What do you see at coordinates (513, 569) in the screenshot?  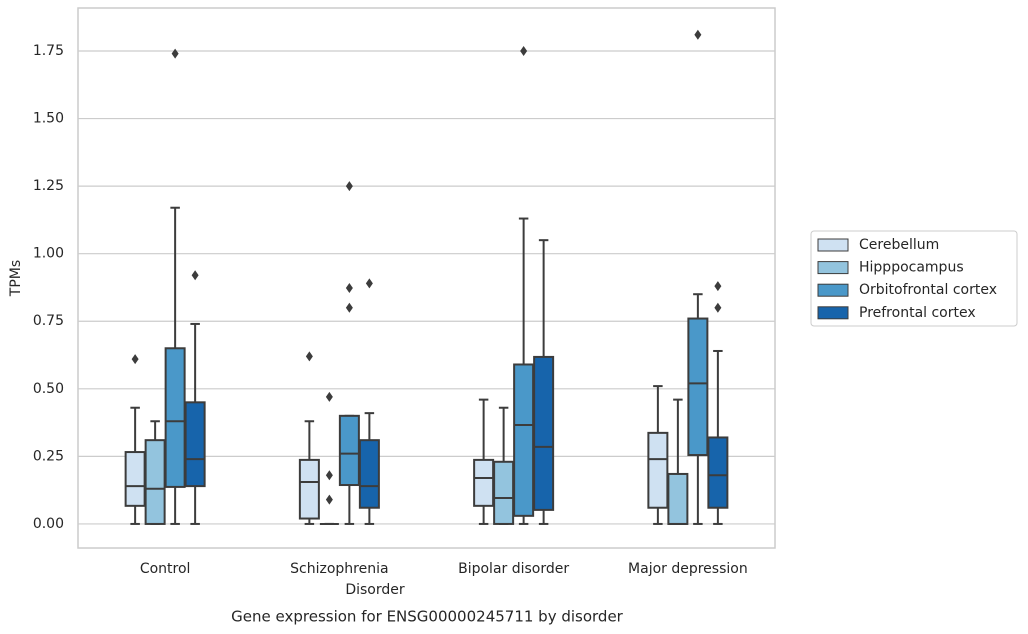 I see `x-tick-label: Bipolar disorder` at bounding box center [513, 569].